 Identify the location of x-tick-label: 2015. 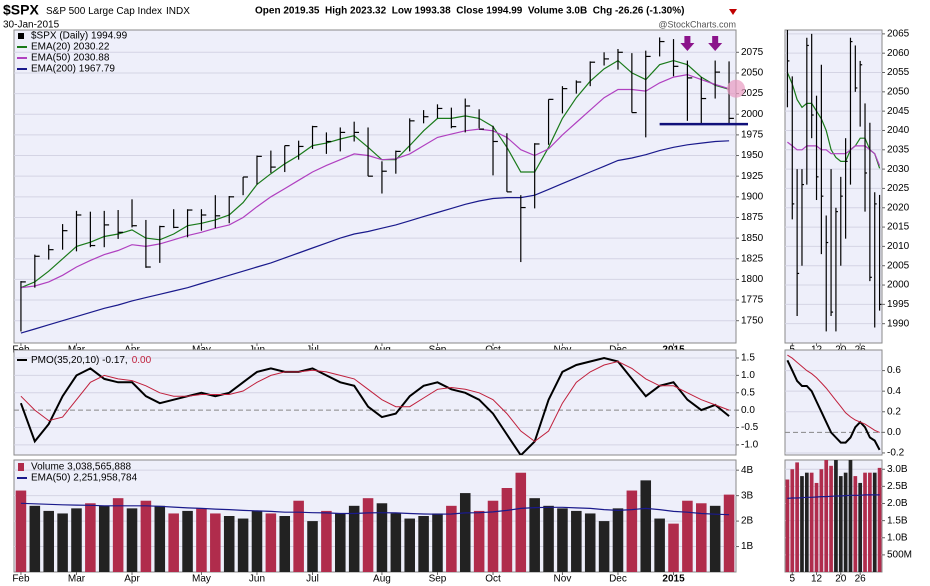
(673, 579).